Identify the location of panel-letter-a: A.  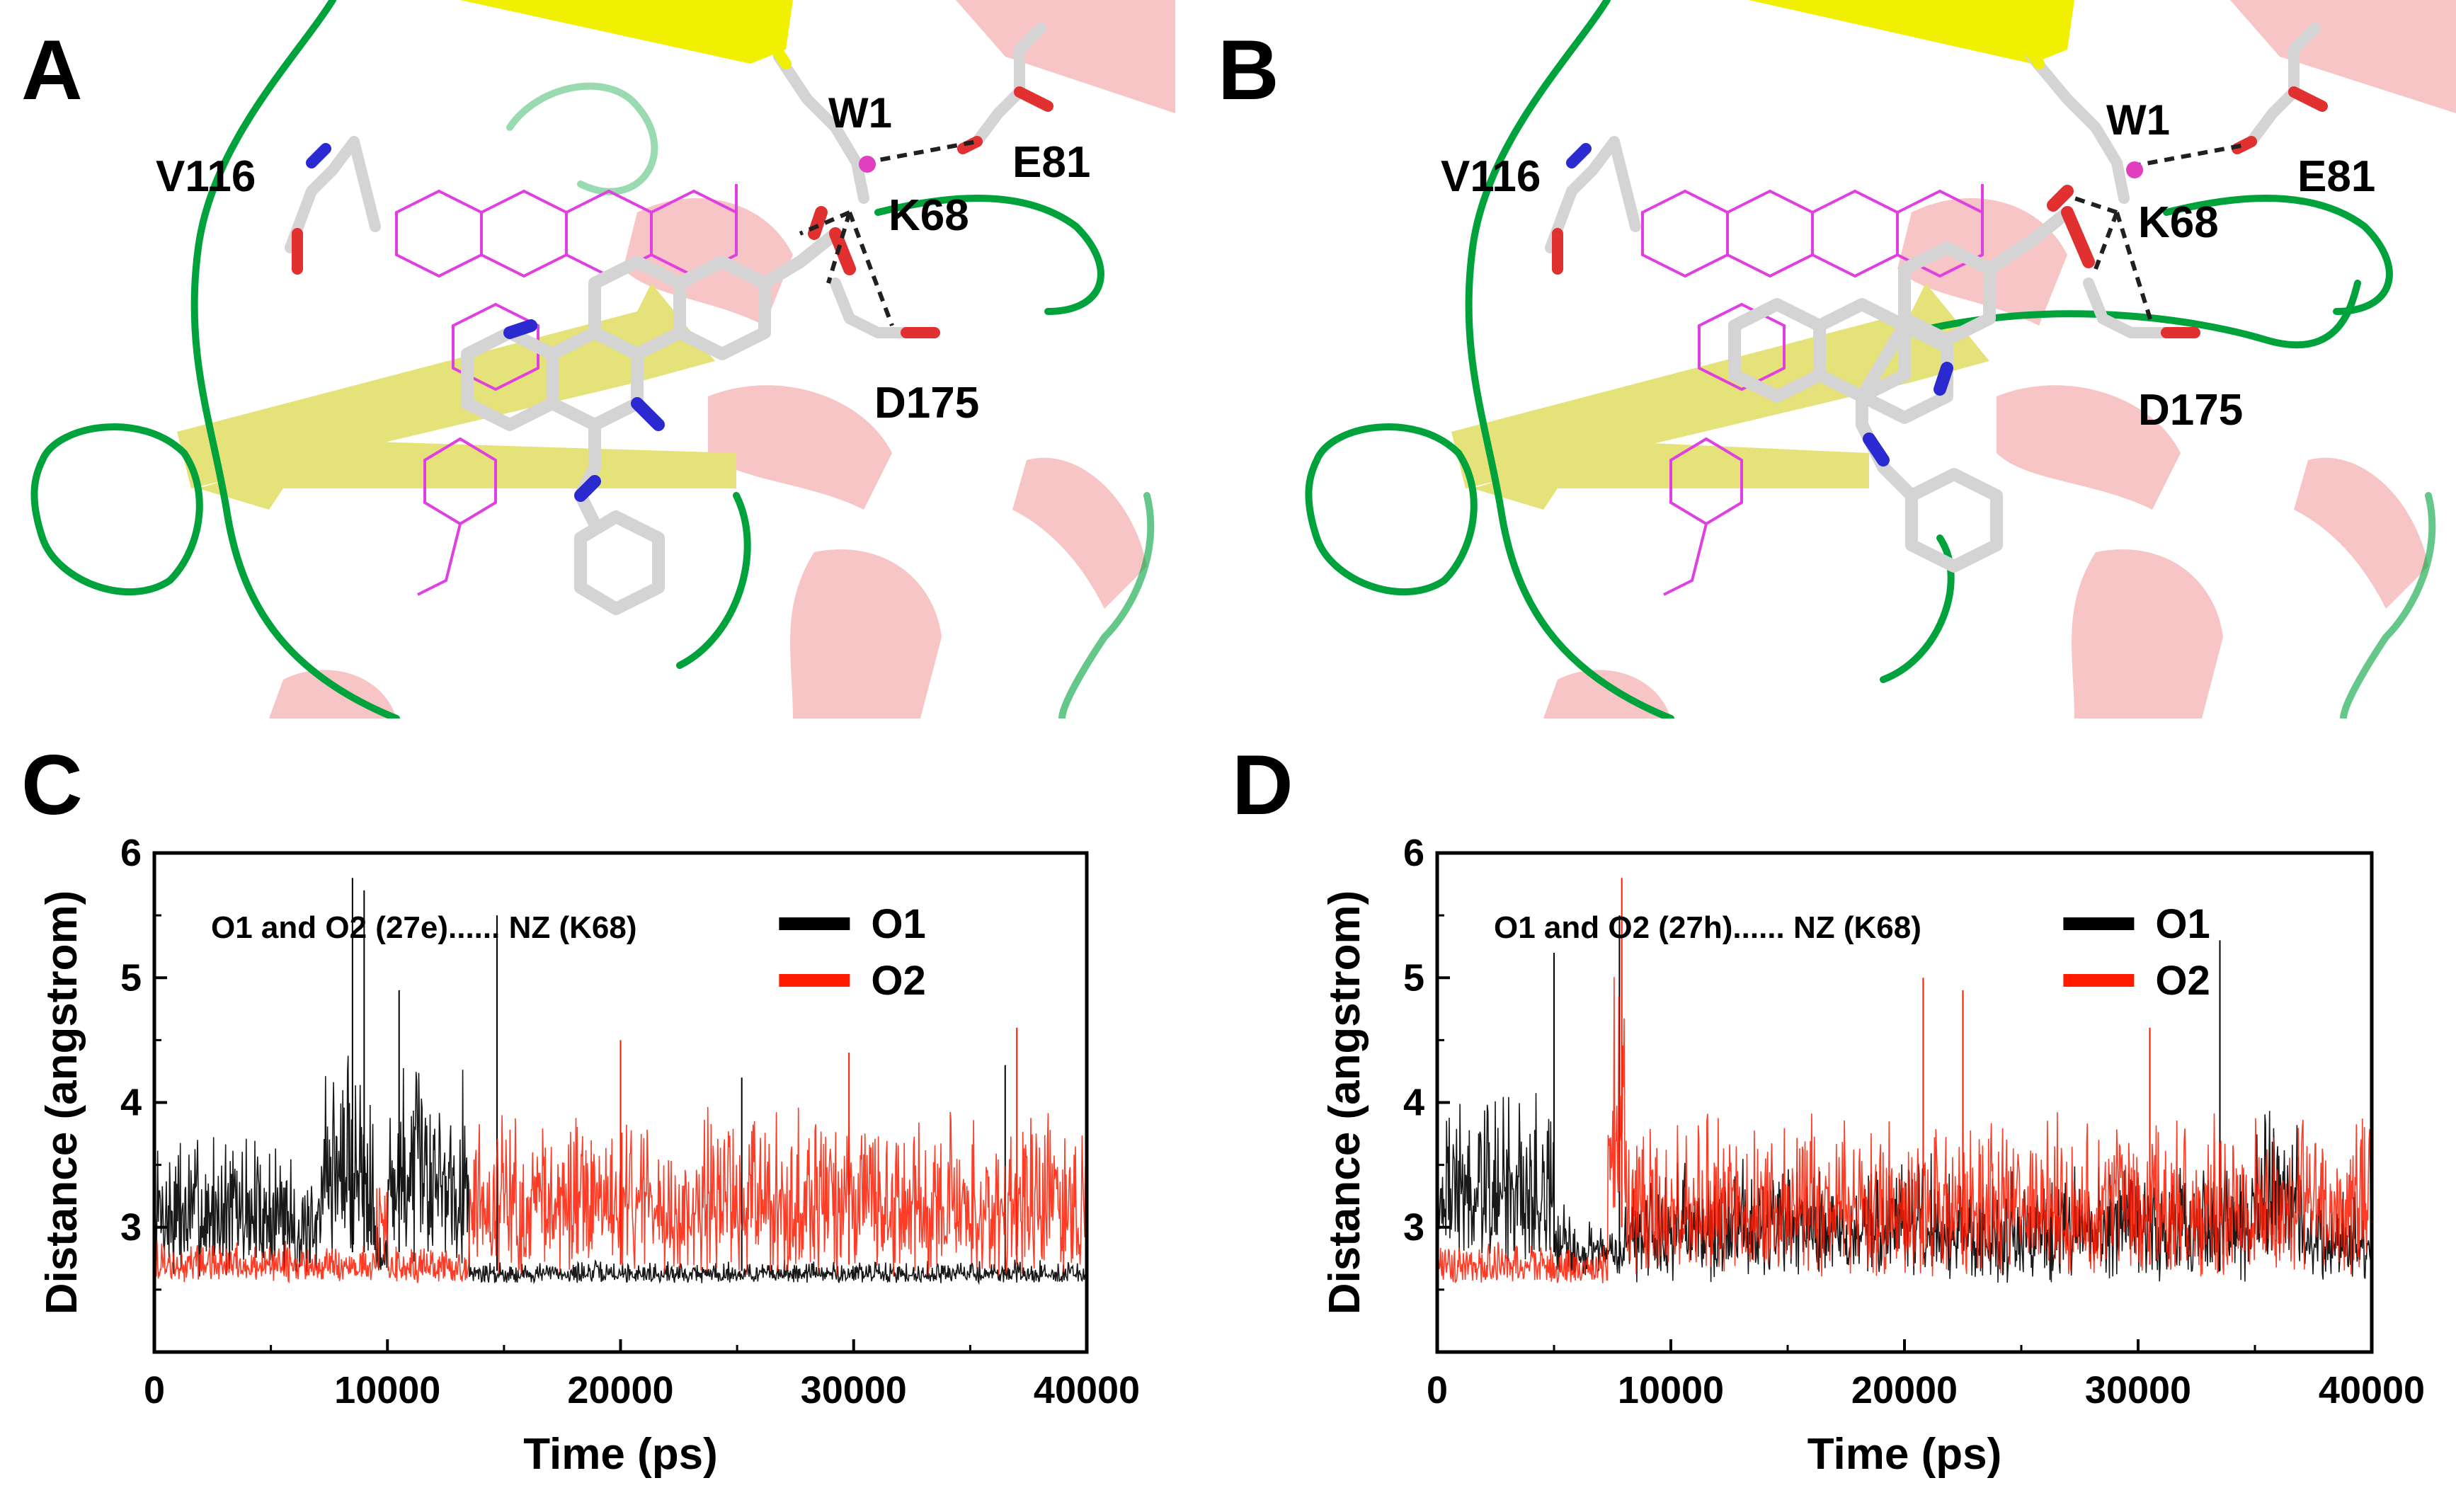
(52, 70).